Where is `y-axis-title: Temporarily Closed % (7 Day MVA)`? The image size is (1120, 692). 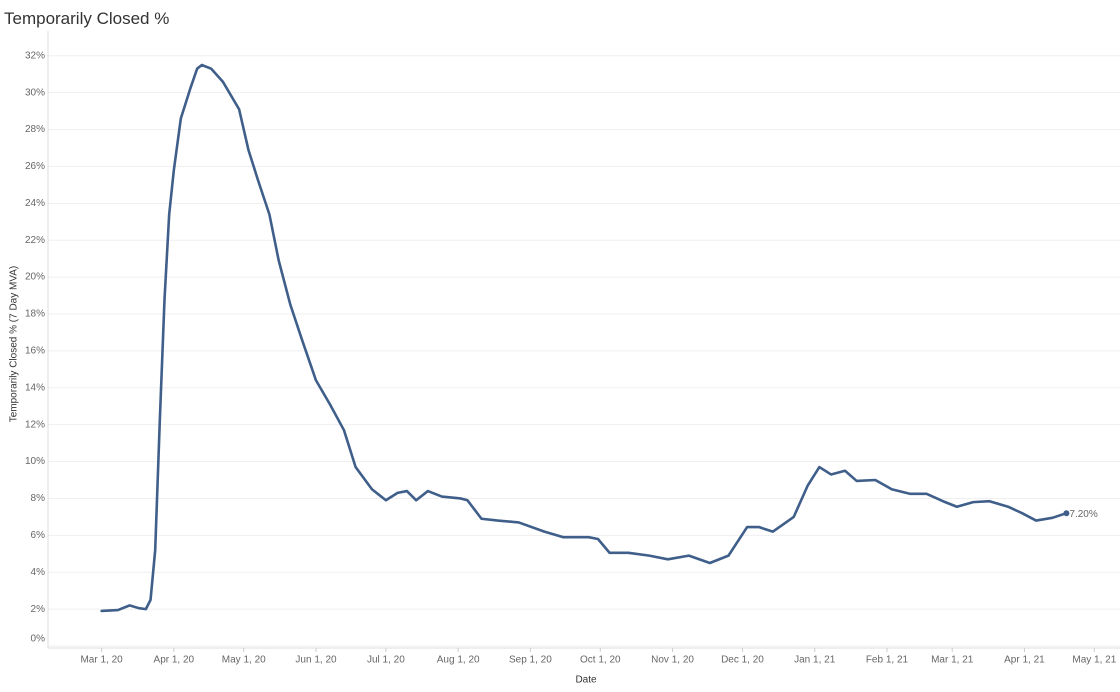
y-axis-title: Temporarily Closed % (7 Day MVA) is located at coordinates (14, 344).